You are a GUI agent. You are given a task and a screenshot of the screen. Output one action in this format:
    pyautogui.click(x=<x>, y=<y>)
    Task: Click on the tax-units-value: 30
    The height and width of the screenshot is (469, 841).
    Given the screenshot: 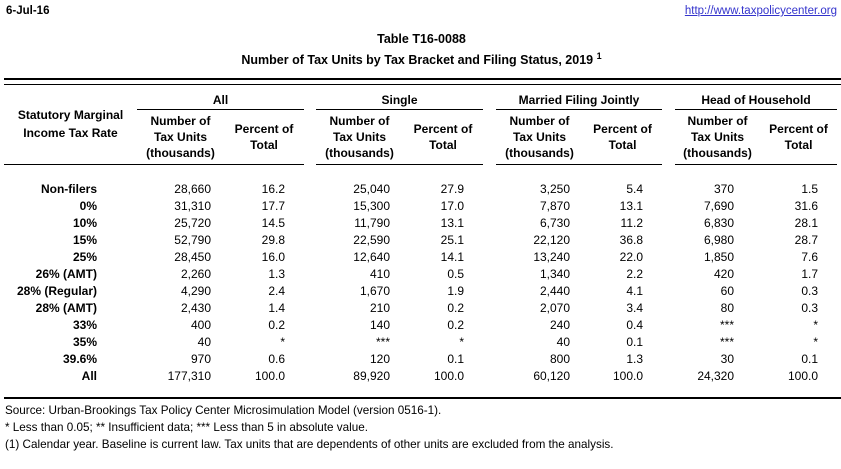 What is the action you would take?
    pyautogui.click(x=727, y=358)
    